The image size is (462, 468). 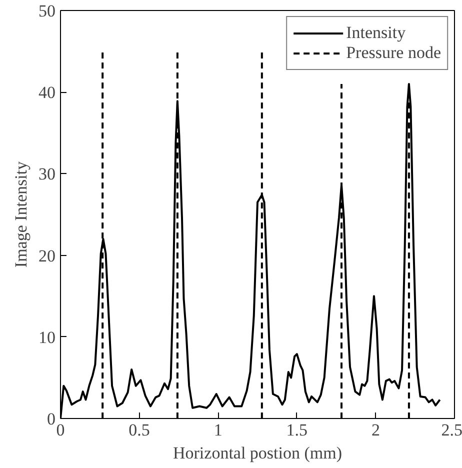 I want to click on y-tick-label: 30, so click(x=47, y=174).